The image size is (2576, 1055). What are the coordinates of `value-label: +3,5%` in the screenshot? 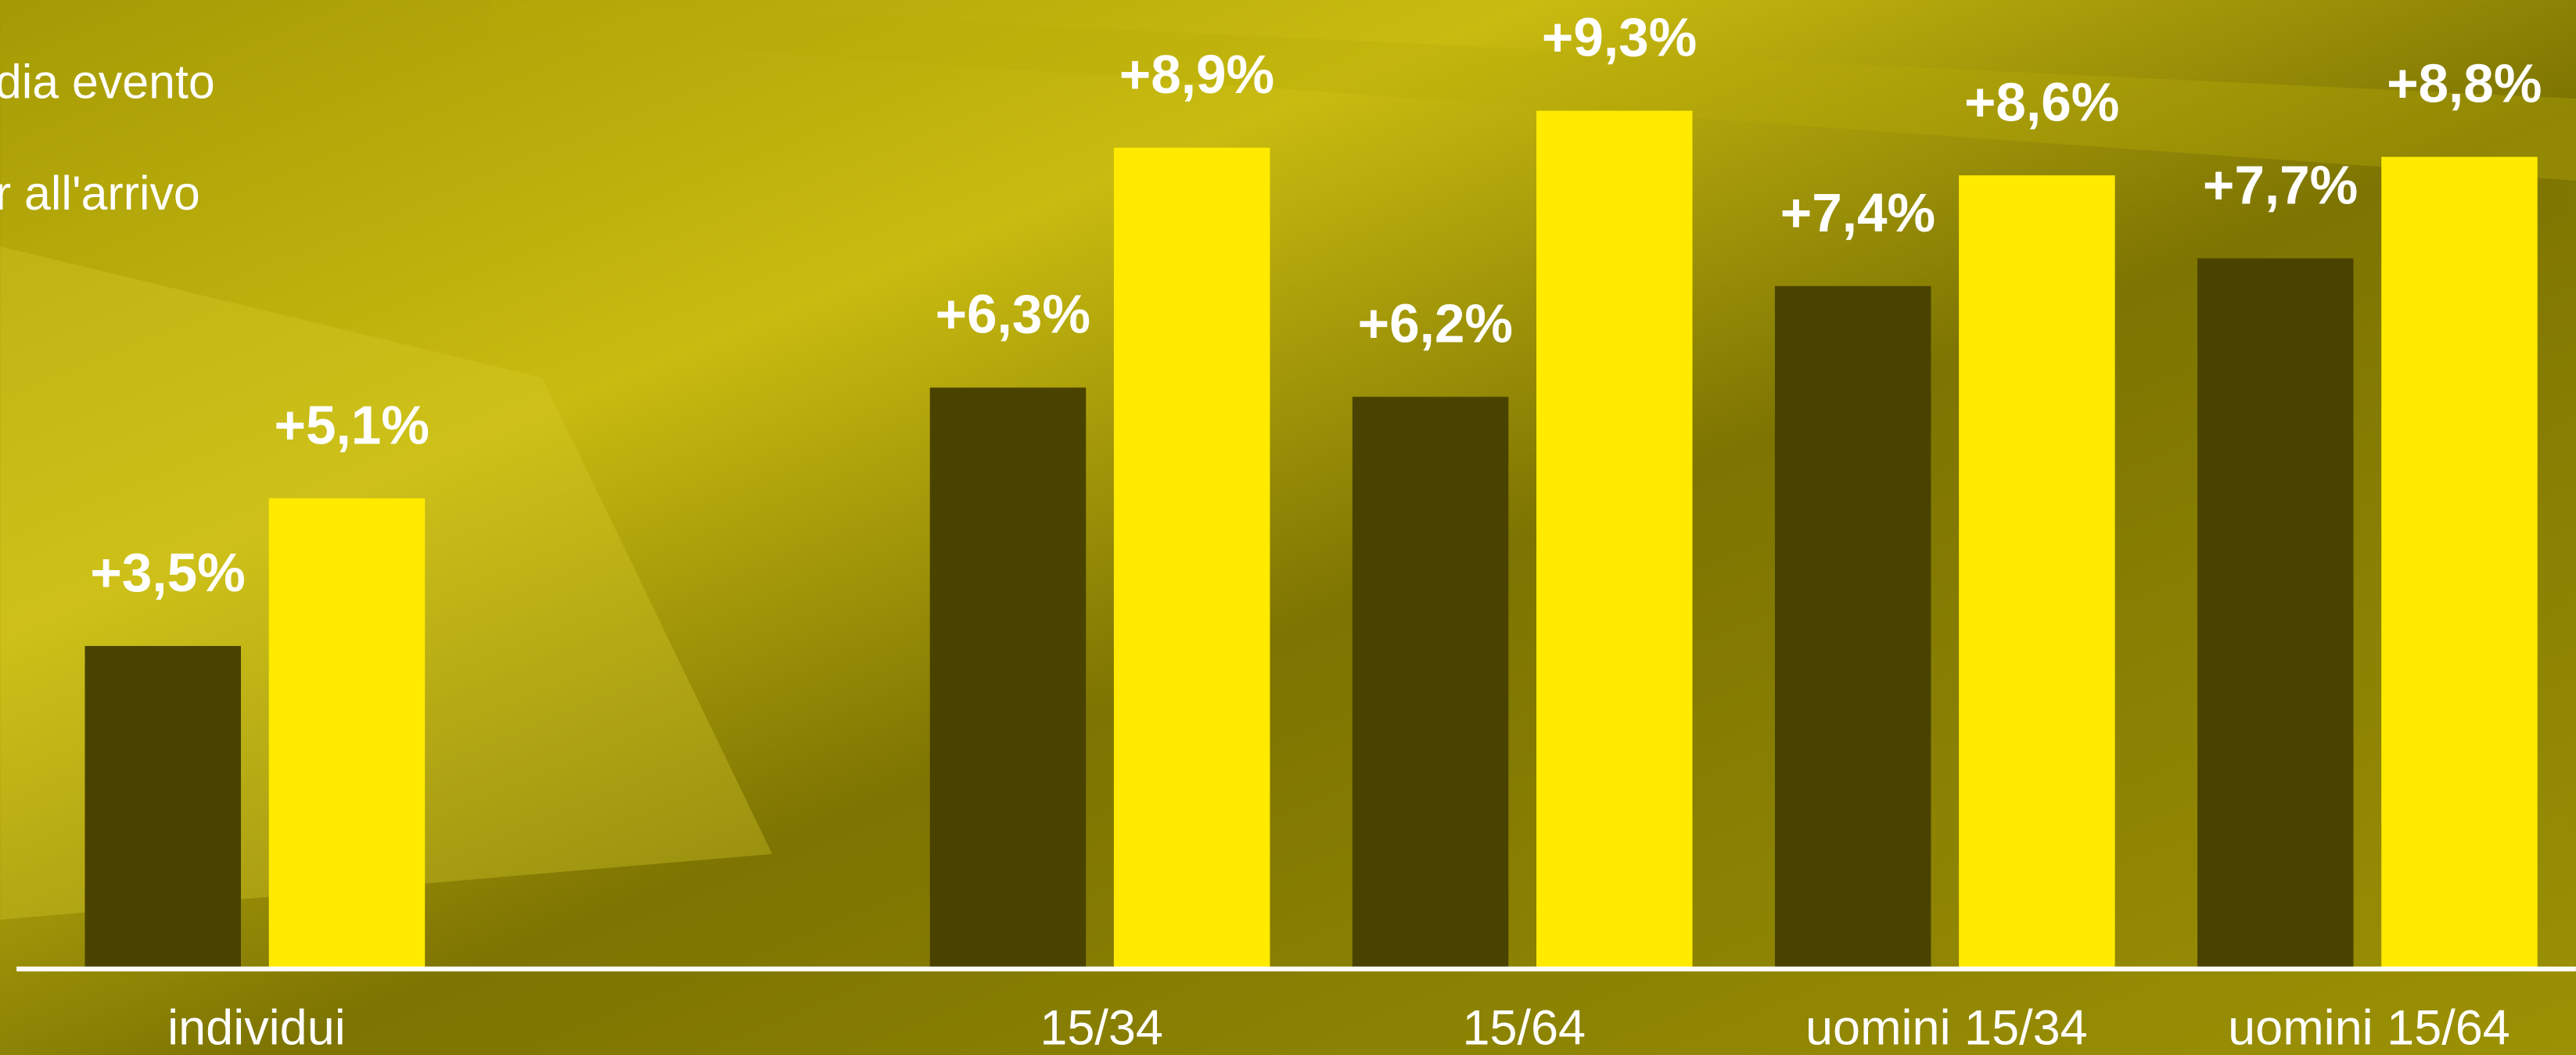 It's located at (167, 573).